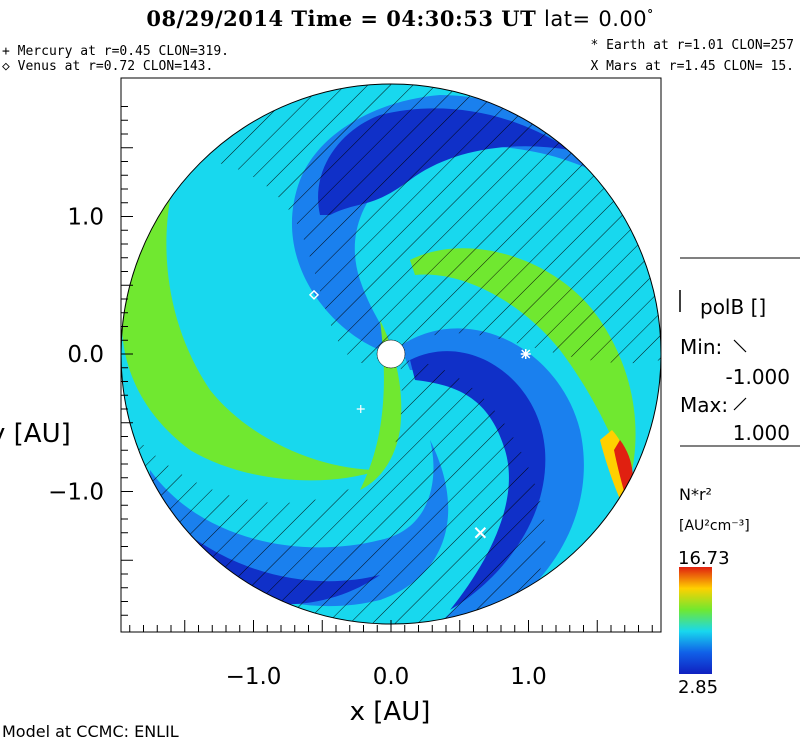 The image size is (800, 746). Describe the element at coordinates (90, 731) in the screenshot. I see `model-credit: Model at CCMC: ENLIL` at that location.